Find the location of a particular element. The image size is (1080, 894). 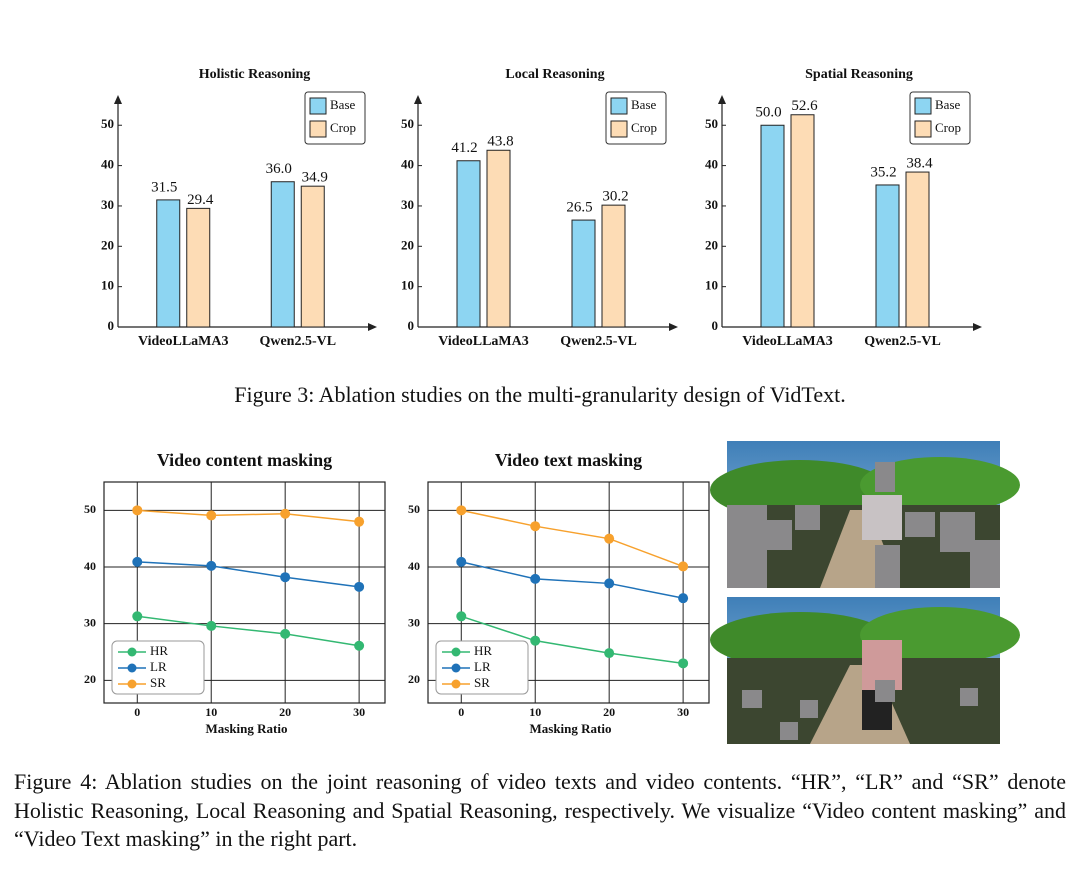

value-label: 31.5 is located at coordinates (164, 187).